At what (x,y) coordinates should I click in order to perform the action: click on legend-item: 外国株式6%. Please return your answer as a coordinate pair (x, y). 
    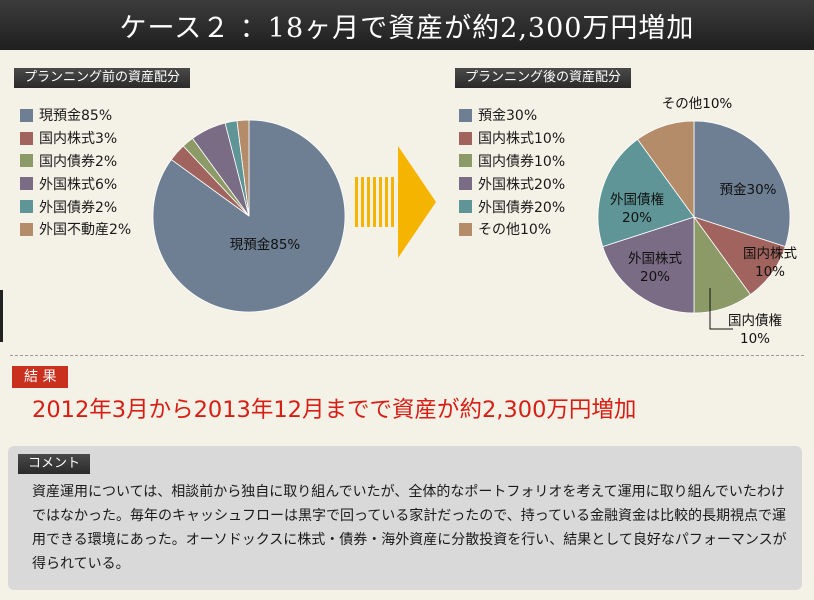
    Looking at the image, I should click on (75, 183).